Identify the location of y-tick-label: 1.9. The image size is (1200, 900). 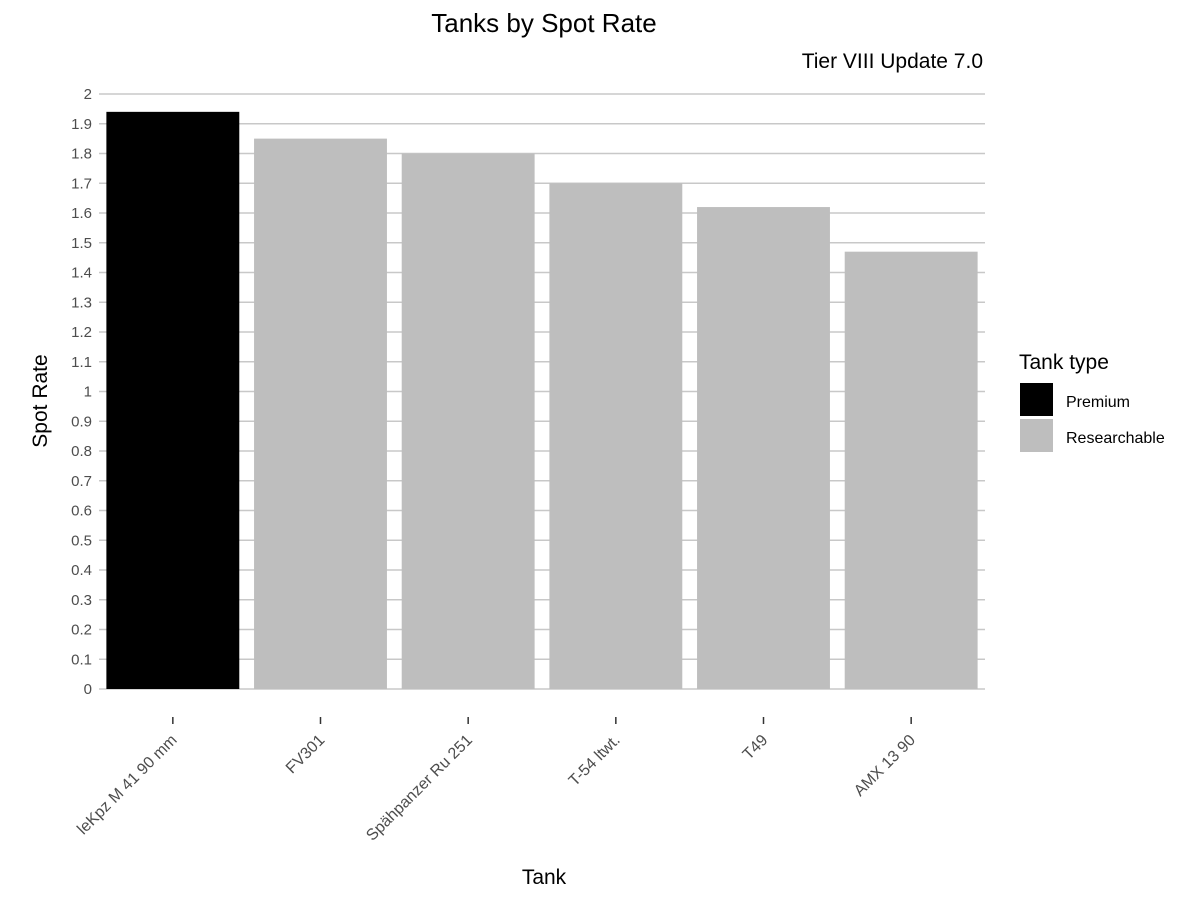
(81, 124).